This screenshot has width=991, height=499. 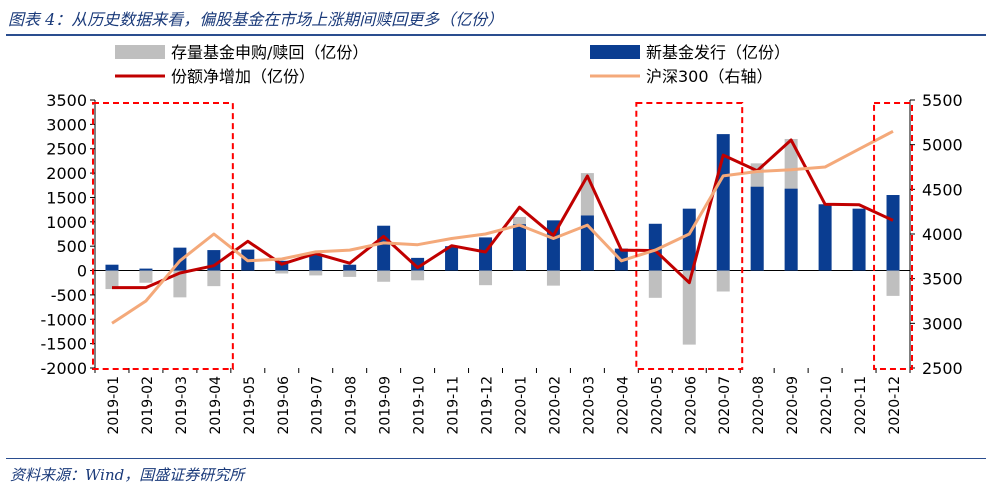 What do you see at coordinates (66, 222) in the screenshot?
I see `left-tick-label: 1000` at bounding box center [66, 222].